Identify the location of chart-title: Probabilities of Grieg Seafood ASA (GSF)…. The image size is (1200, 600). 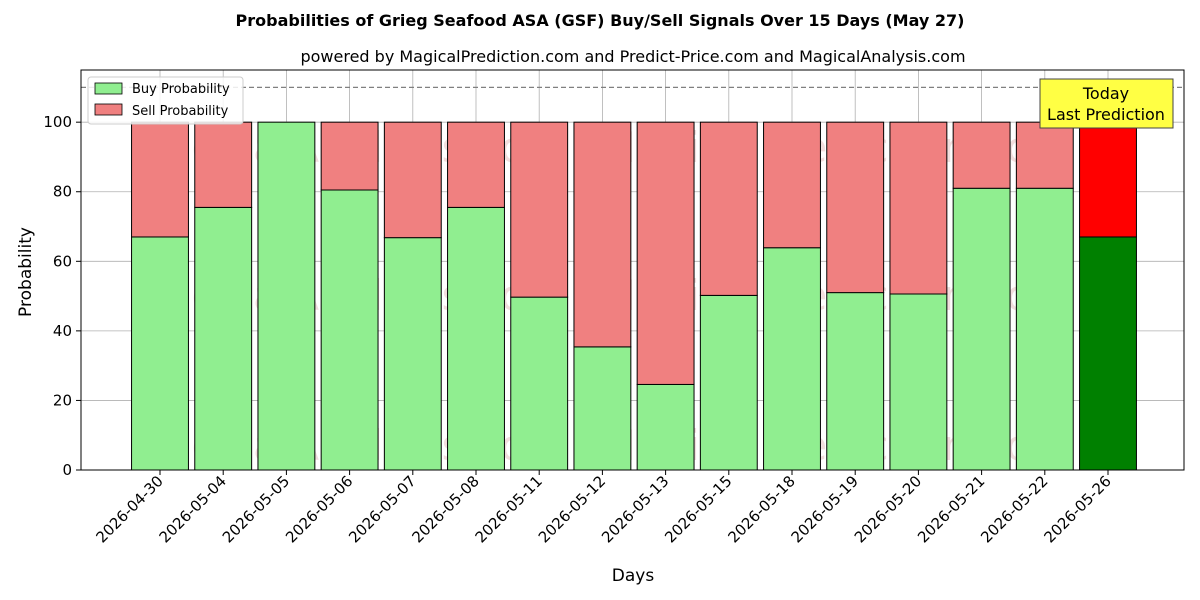
(600, 20).